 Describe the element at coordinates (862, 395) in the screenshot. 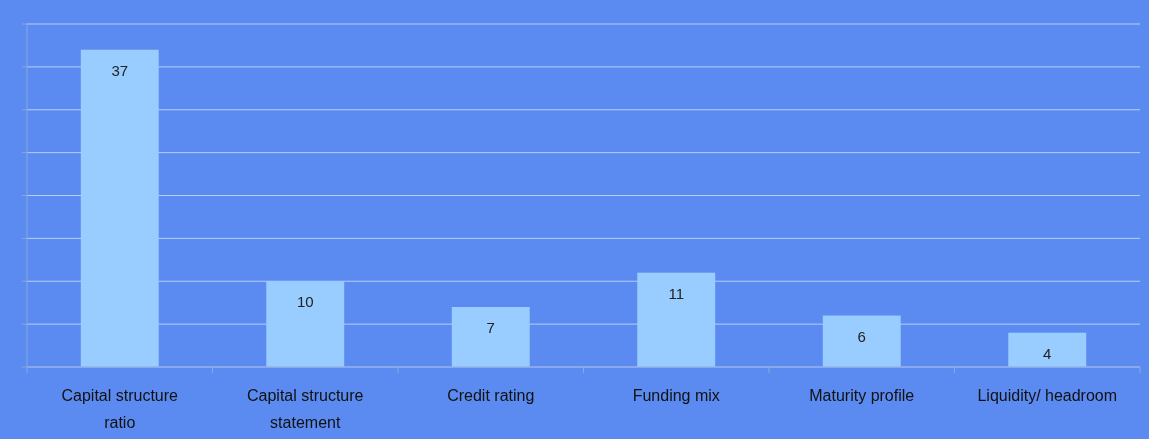

I see `x-tick-label: Maturity profile` at that location.